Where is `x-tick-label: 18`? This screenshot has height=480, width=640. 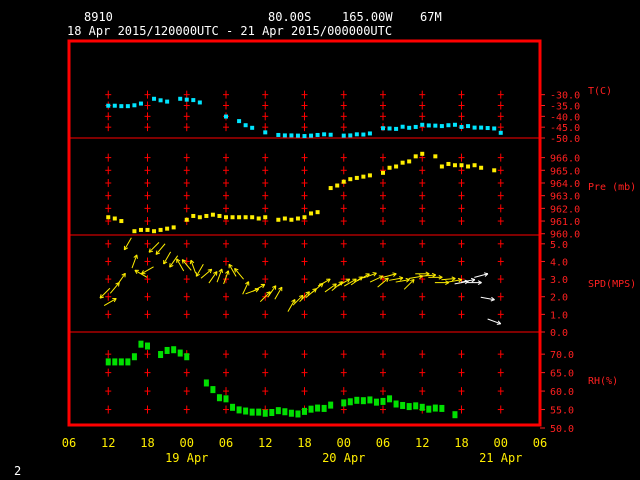 x-tick-label: 18 is located at coordinates (304, 443).